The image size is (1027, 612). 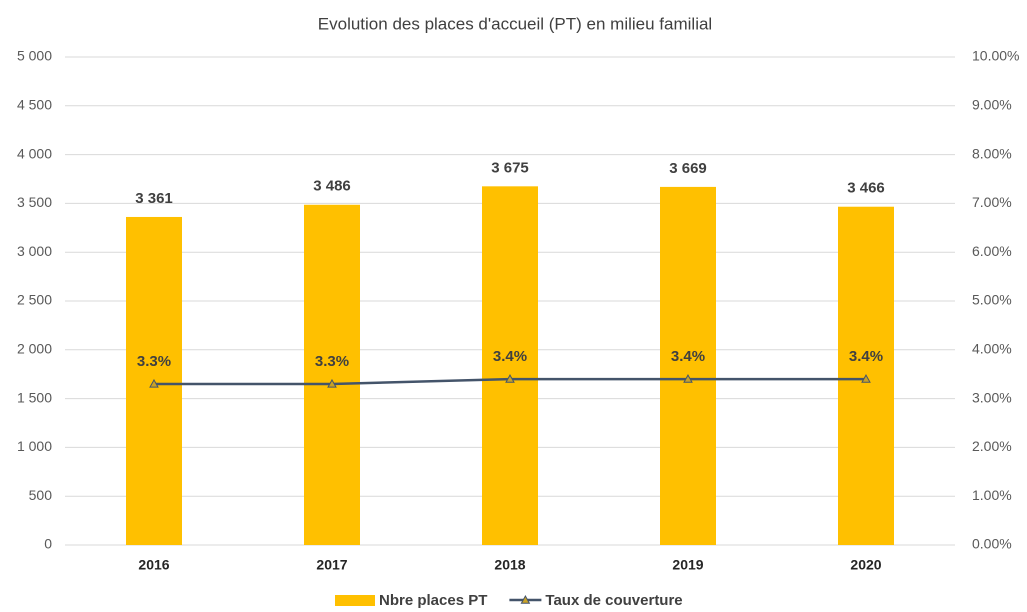 What do you see at coordinates (525, 599) in the screenshot?
I see `legend-marker` at bounding box center [525, 599].